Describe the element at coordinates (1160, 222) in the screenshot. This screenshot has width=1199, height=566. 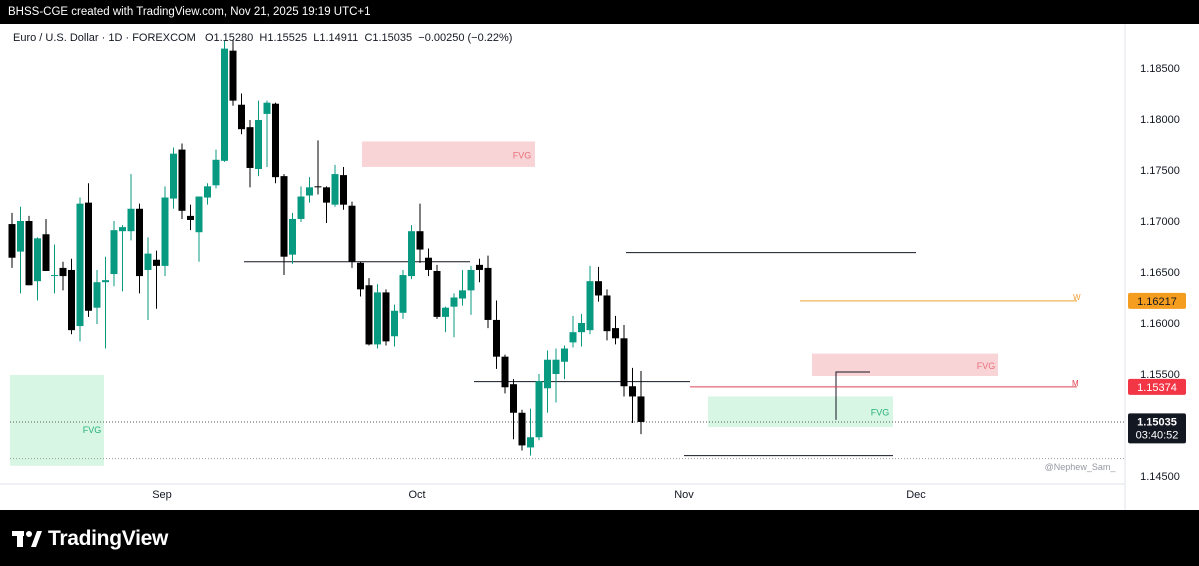
I see `y-tick-label: 1.17000` at that location.